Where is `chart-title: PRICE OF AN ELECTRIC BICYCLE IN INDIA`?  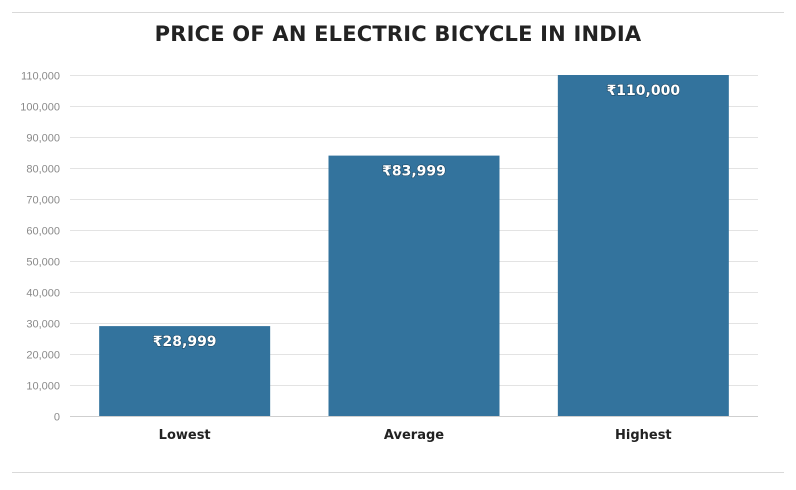
chart-title: PRICE OF AN ELECTRIC BICYCLE IN INDIA is located at coordinates (398, 34).